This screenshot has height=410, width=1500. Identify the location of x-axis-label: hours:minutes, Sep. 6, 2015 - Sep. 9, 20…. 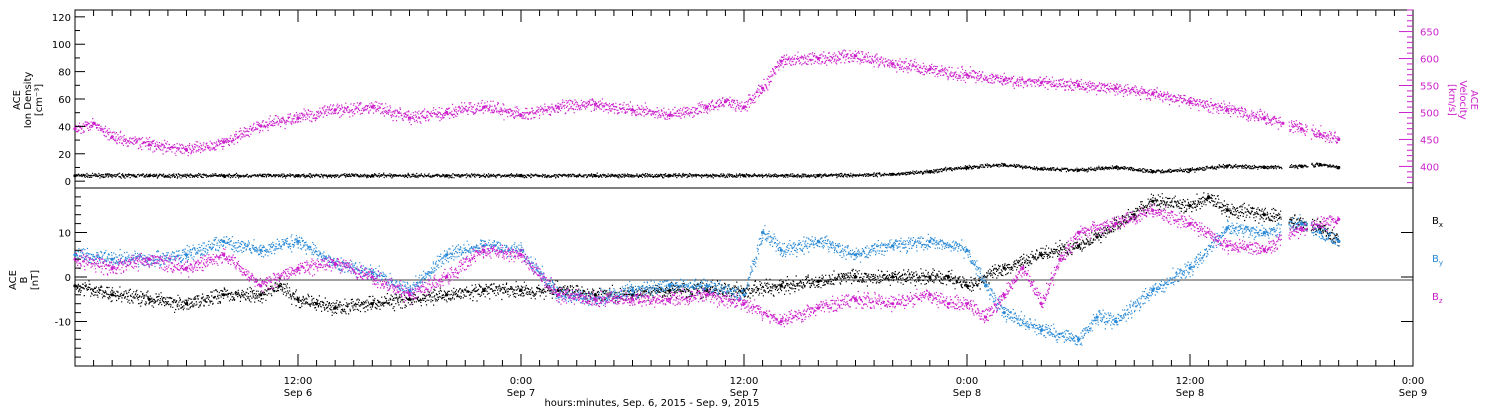
(651, 403).